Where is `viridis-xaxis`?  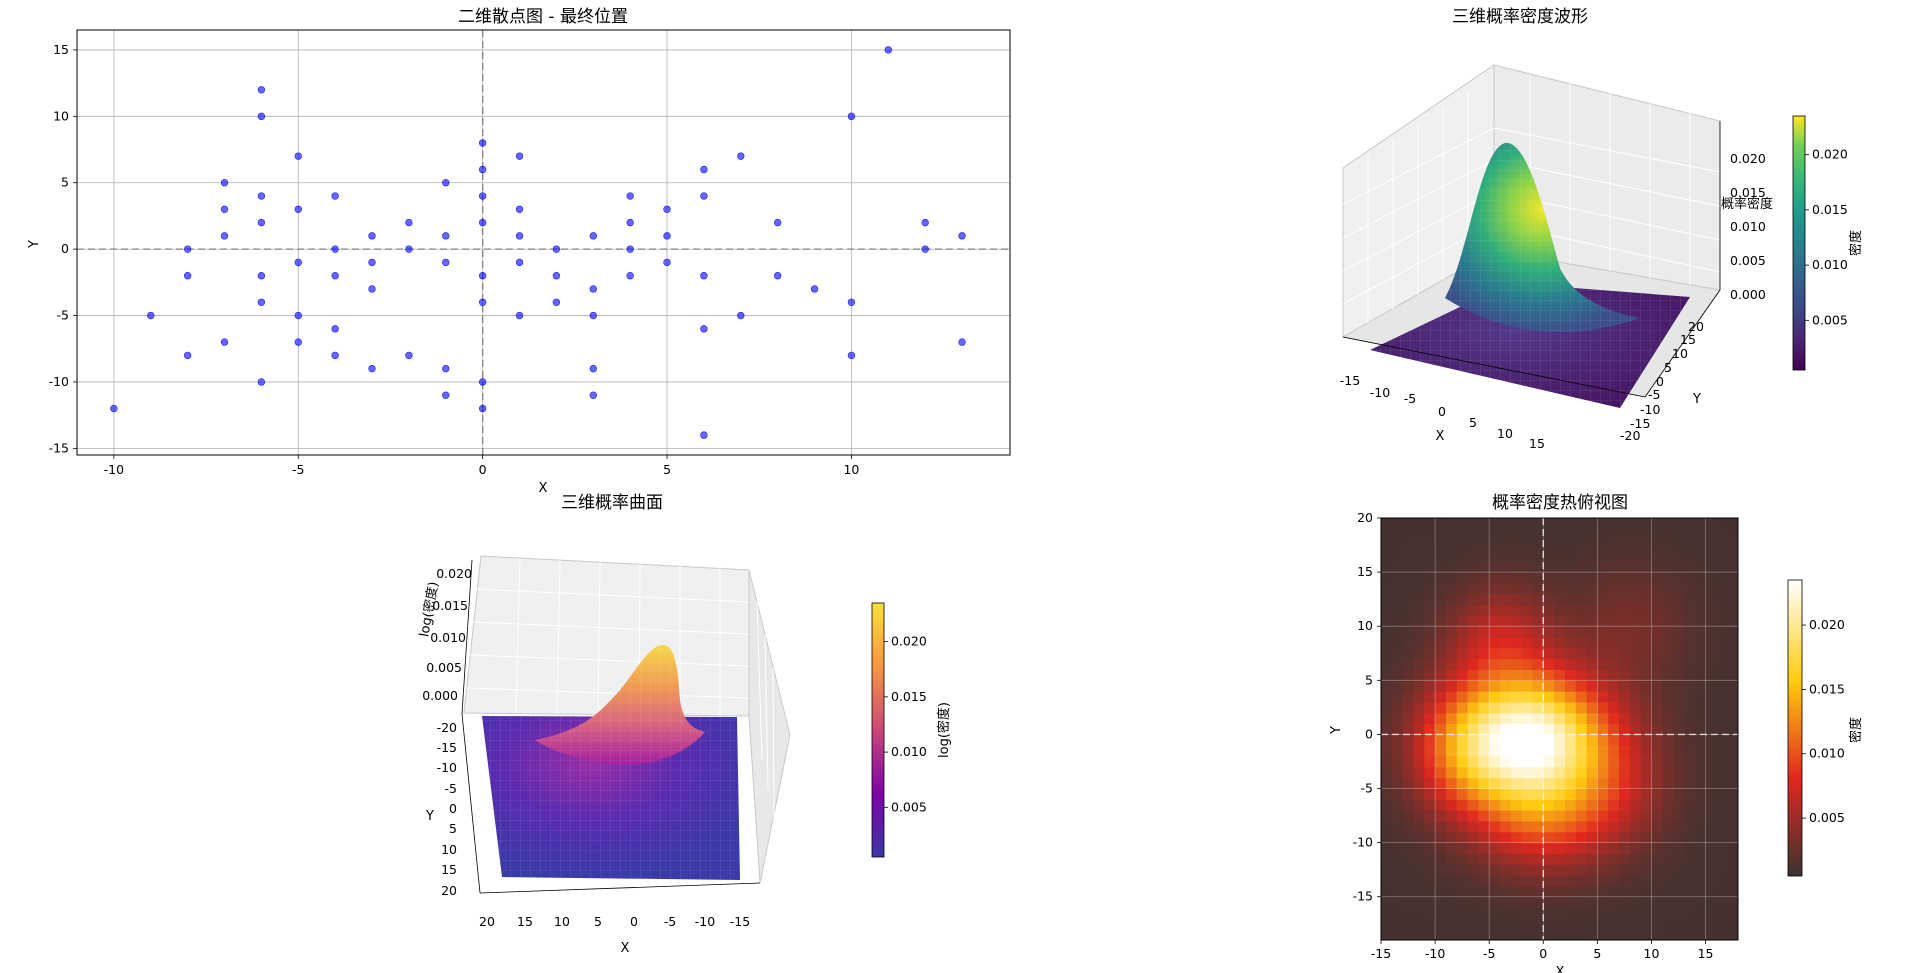 viridis-xaxis is located at coordinates (1494, 367).